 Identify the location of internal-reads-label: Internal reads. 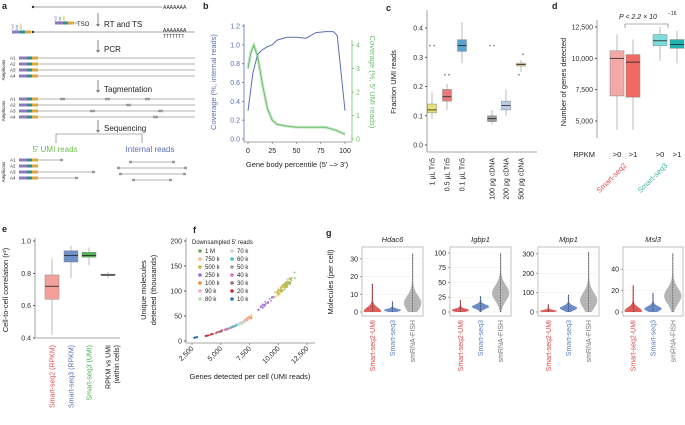
(150, 149).